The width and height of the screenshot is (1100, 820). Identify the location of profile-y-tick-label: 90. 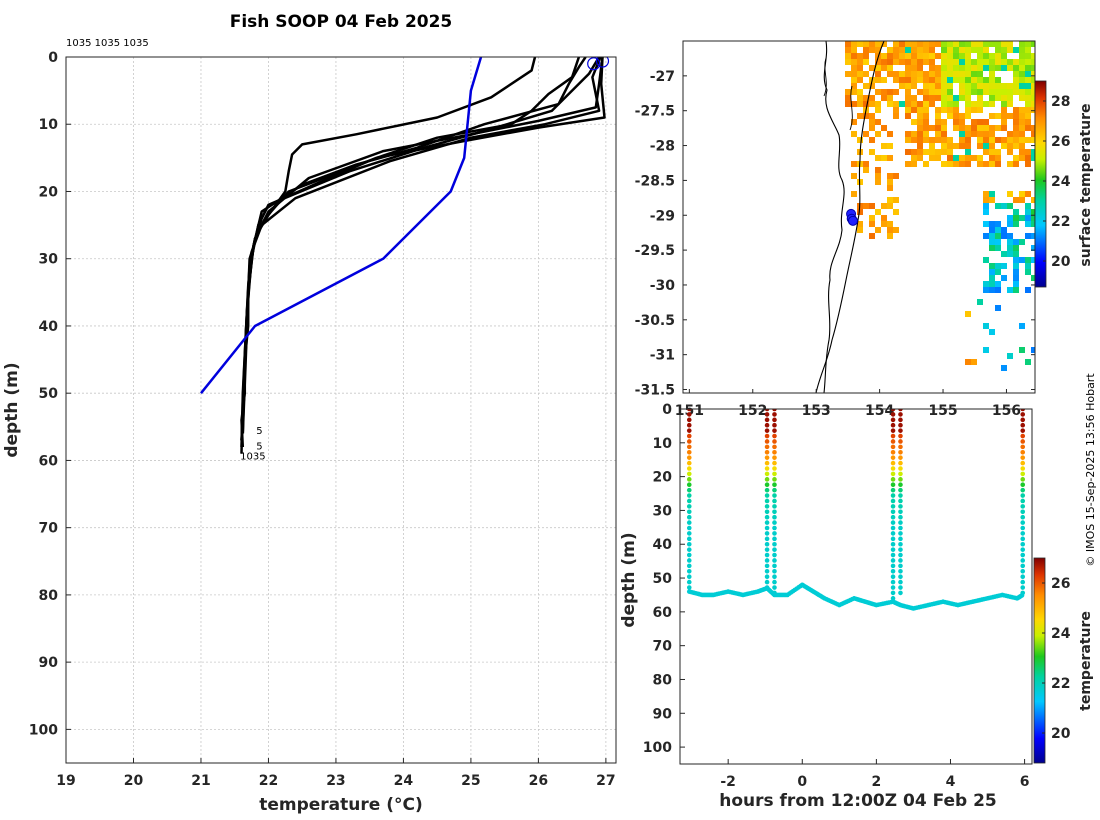
(49, 663).